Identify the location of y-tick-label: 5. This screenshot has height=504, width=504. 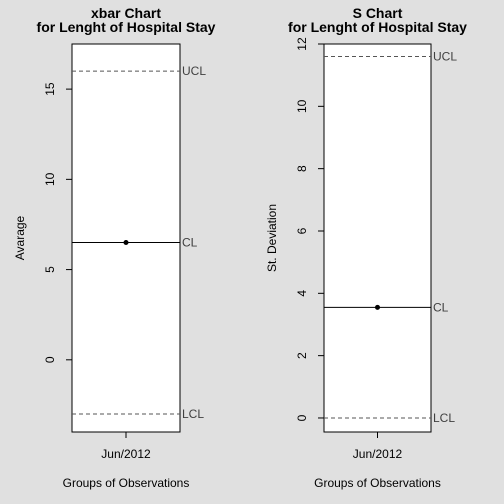
(50, 269).